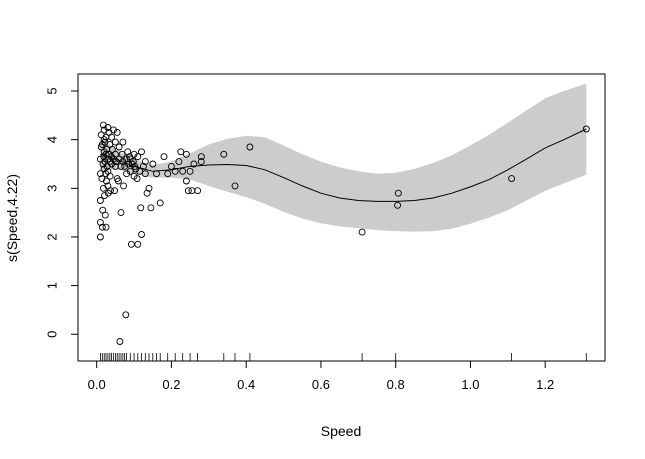 The height and width of the screenshot is (459, 645). I want to click on x-axis: 0.0 0.2 0.4 0.6 0.8 1.0 1.2, so click(321, 376).